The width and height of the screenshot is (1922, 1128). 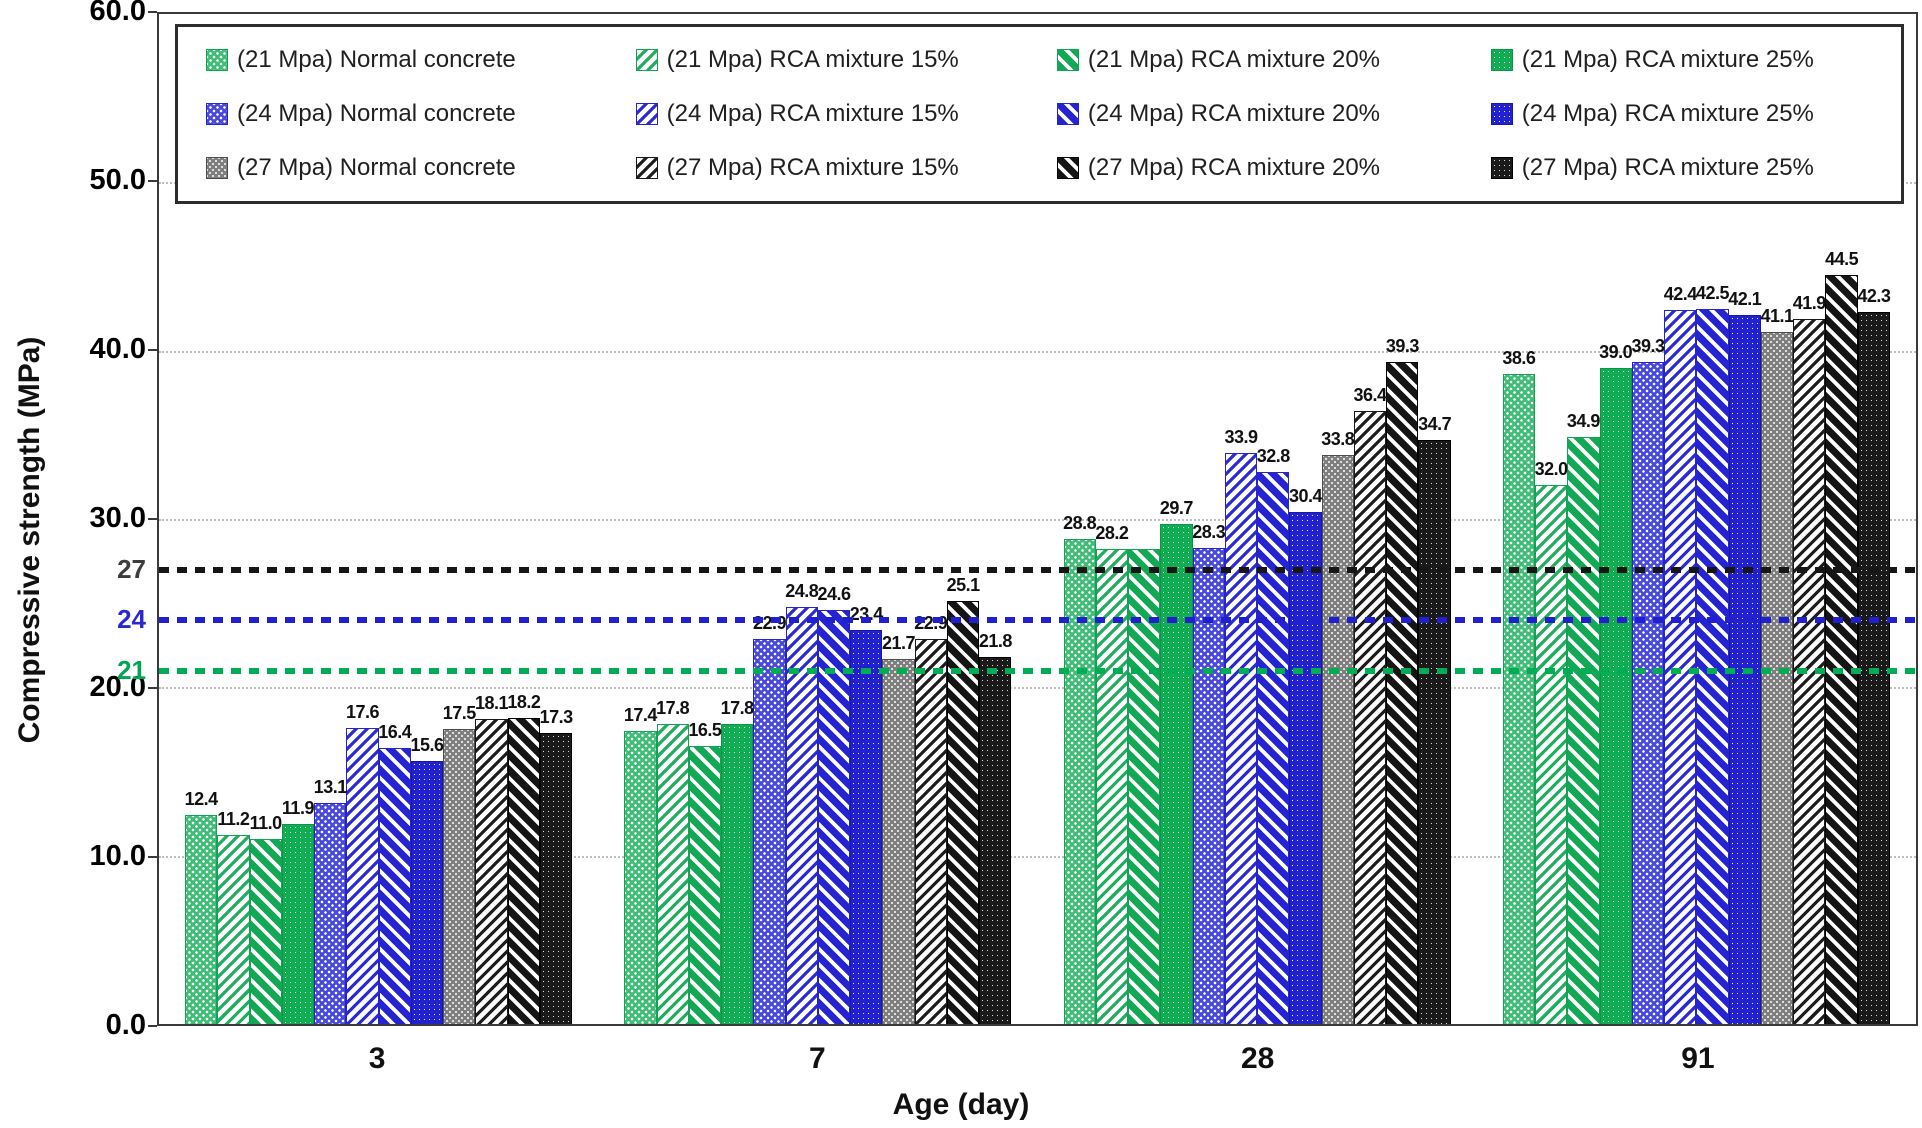 What do you see at coordinates (459, 713) in the screenshot?
I see `bar-value-label: 17.5` at bounding box center [459, 713].